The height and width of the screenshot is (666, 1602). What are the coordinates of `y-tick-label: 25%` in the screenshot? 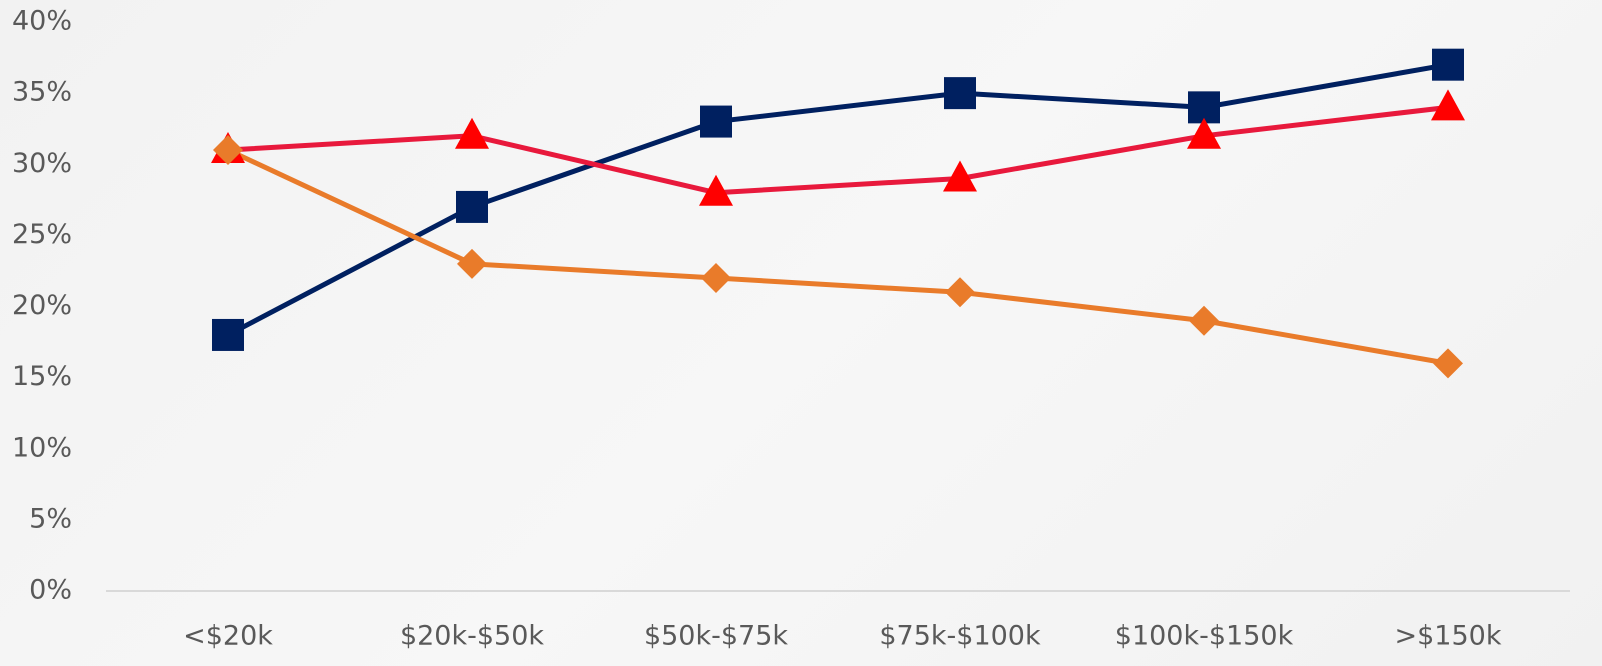 It's located at (42, 234).